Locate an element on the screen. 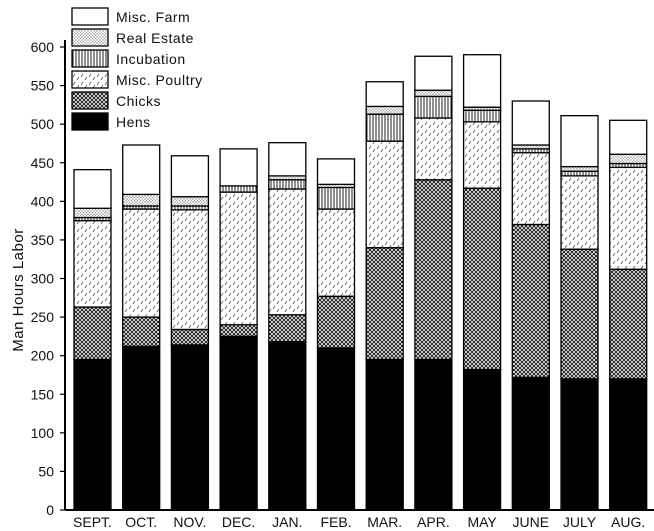  x-tick-label: JAN. is located at coordinates (287, 522).